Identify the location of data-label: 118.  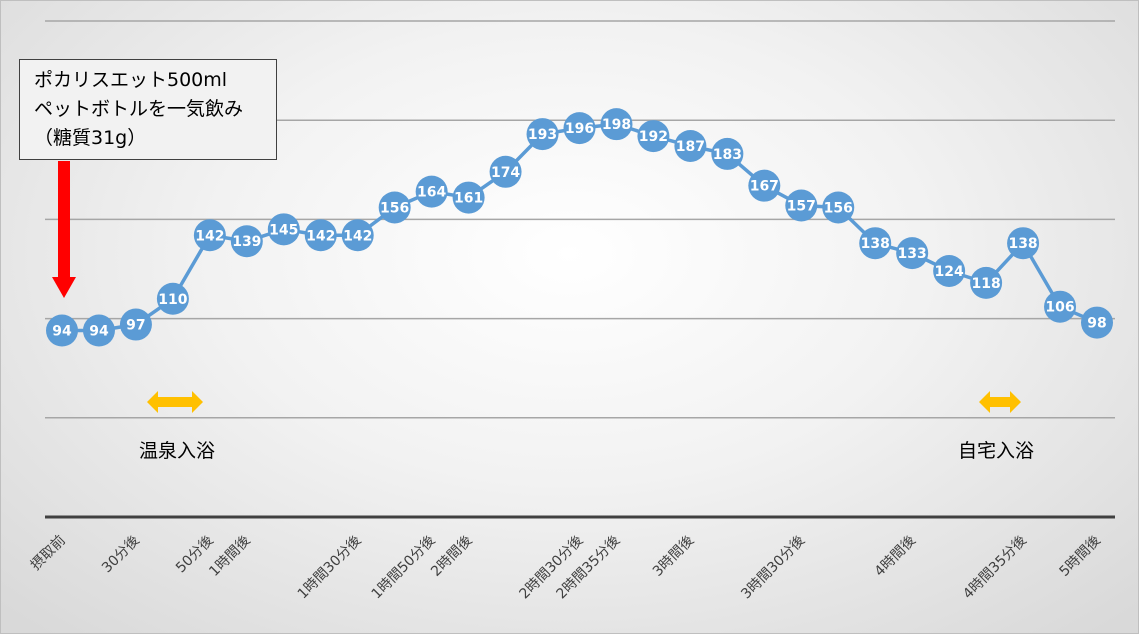
(985, 284).